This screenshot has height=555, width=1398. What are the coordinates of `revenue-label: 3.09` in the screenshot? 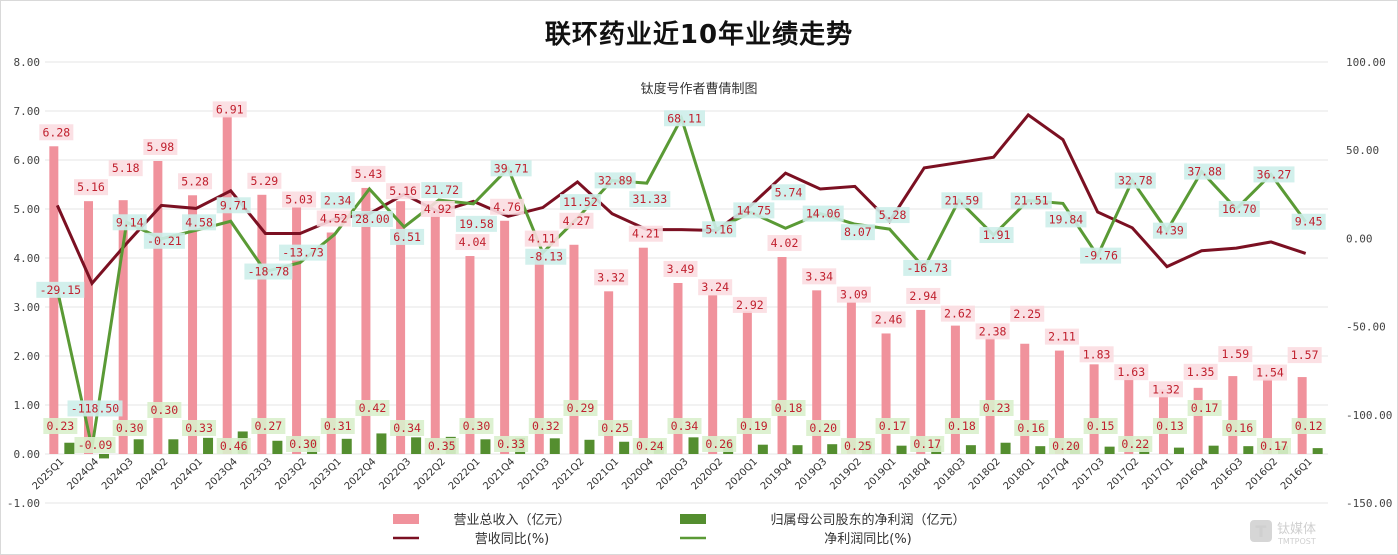 It's located at (854, 295).